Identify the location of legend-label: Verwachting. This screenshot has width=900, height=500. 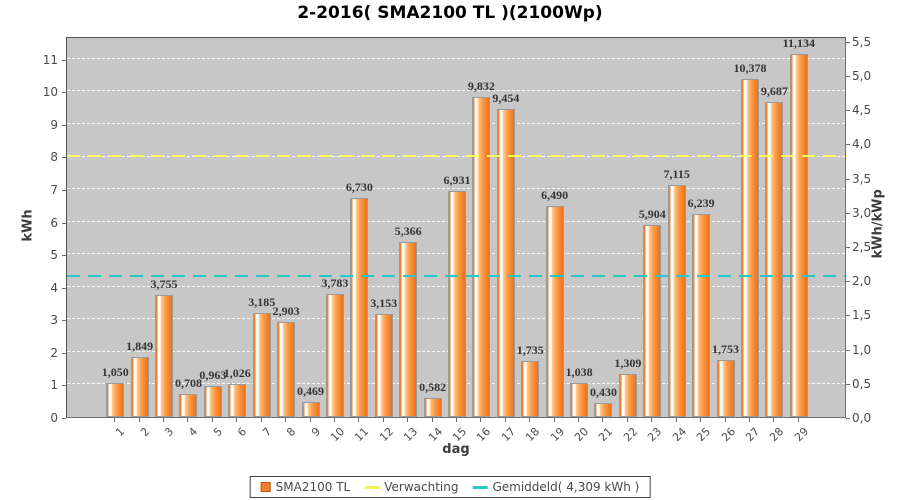
(421, 487).